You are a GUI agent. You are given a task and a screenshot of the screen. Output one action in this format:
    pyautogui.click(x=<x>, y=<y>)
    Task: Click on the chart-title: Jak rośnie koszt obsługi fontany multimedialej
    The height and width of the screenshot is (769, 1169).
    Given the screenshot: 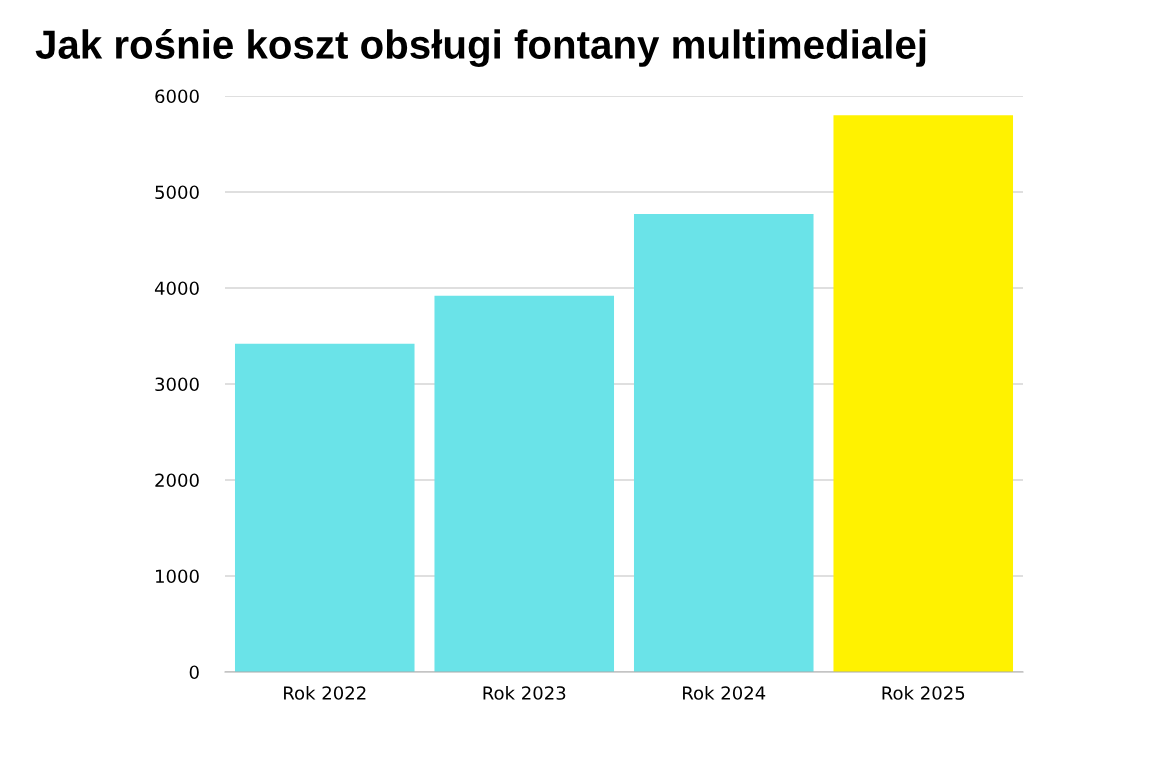 What is the action you would take?
    pyautogui.click(x=480, y=48)
    